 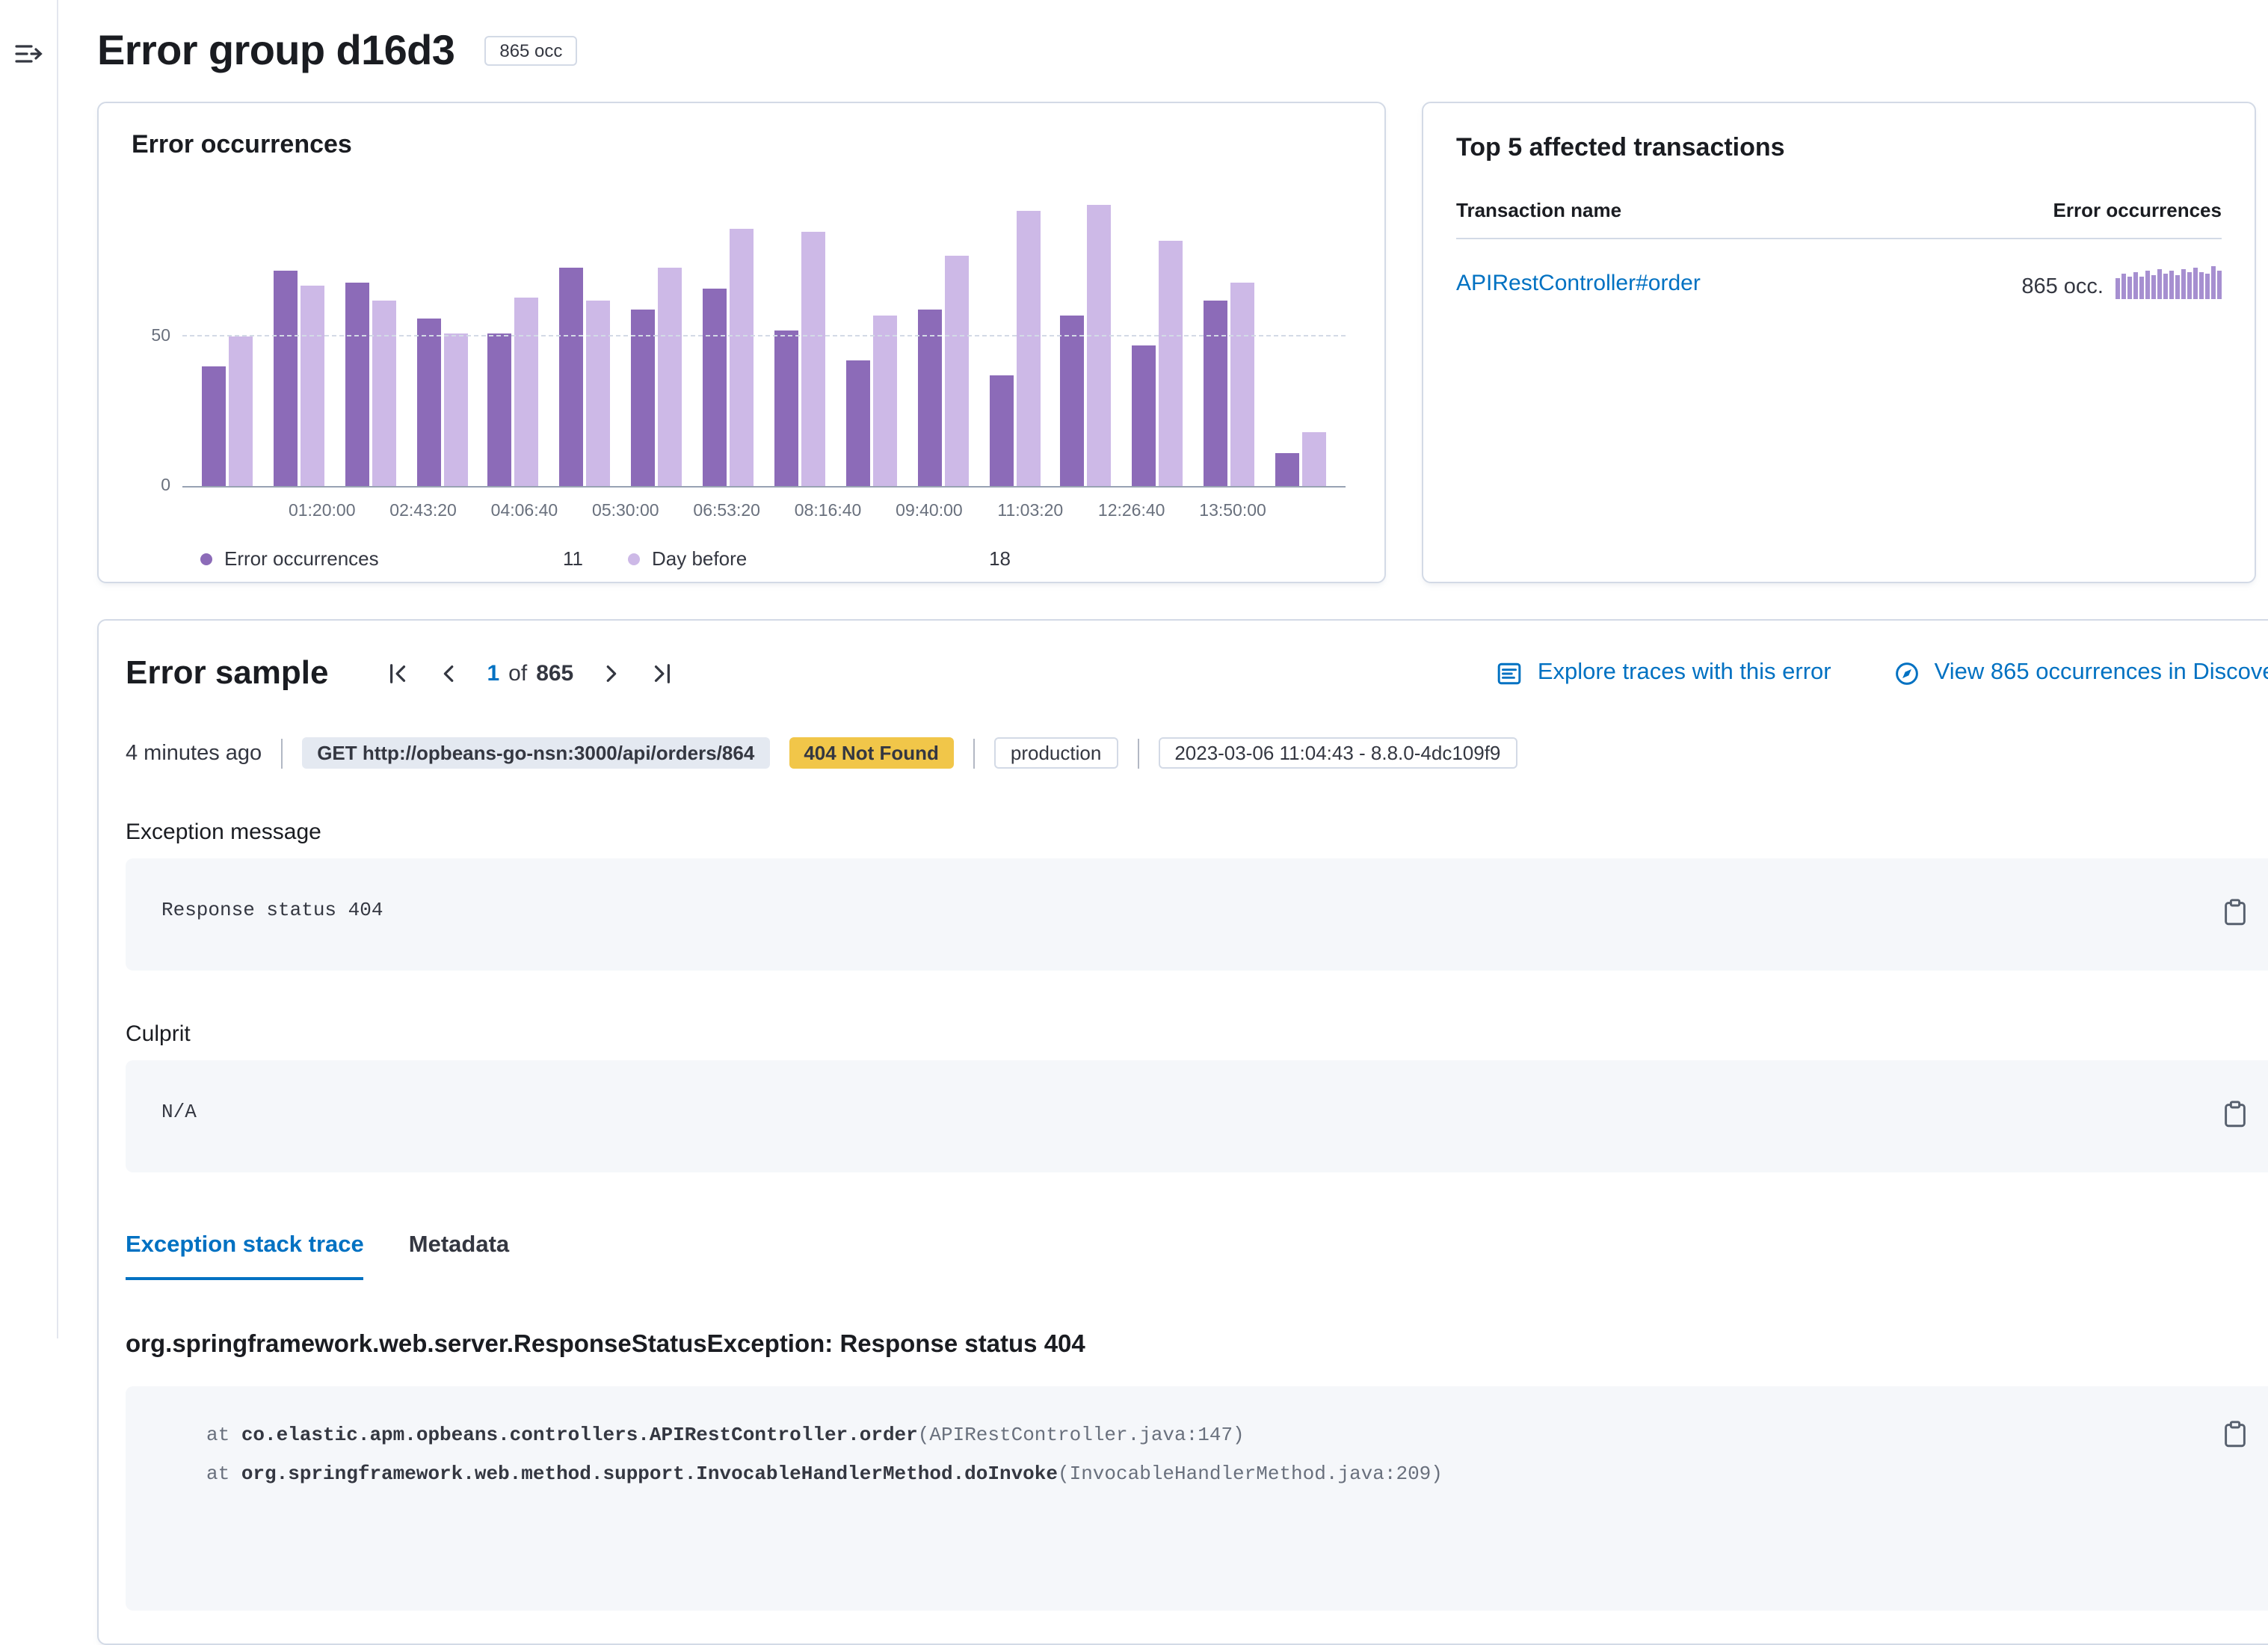 I want to click on collapsed-sidebar, so click(x=29, y=669).